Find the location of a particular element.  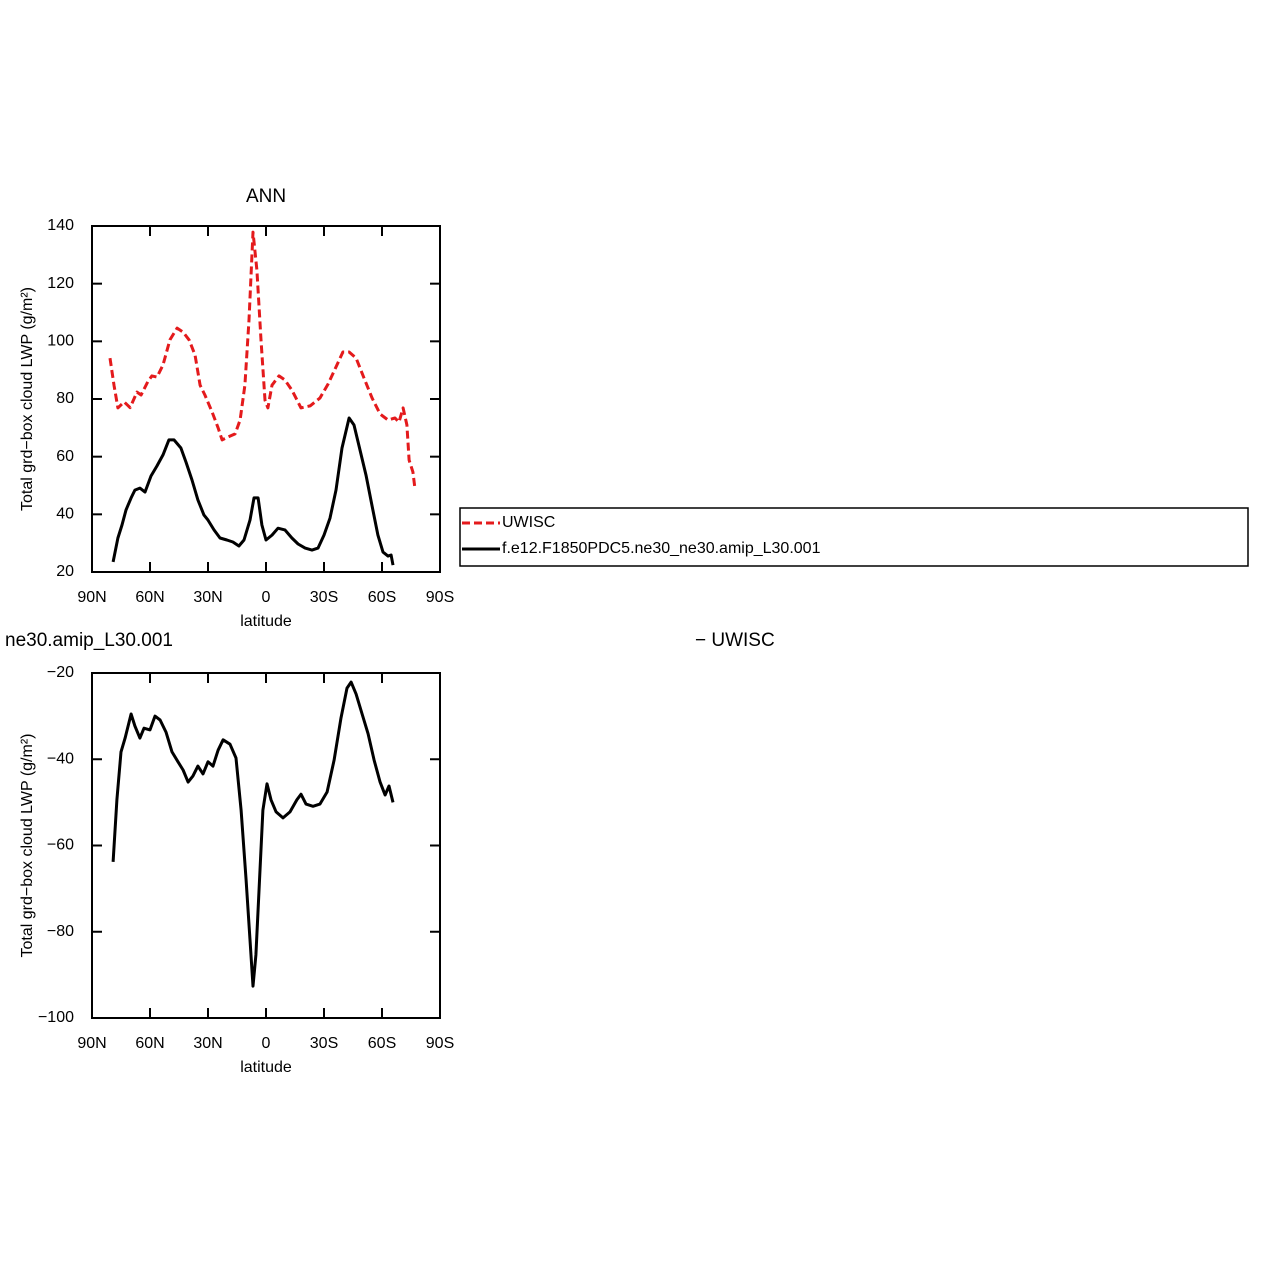

y-tick-label: 40 is located at coordinates (65, 514).